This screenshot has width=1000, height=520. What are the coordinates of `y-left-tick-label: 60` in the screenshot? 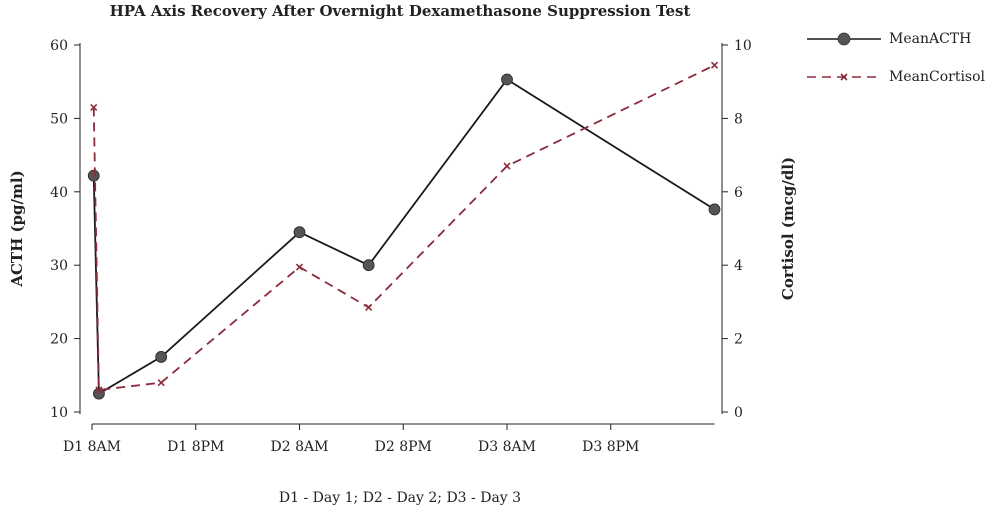 It's located at (59, 46).